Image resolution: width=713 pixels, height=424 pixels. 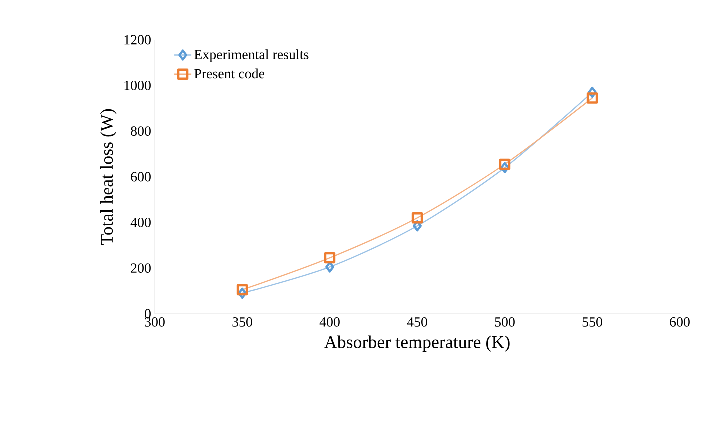 I want to click on y-tick-label: 400, so click(x=140, y=223).